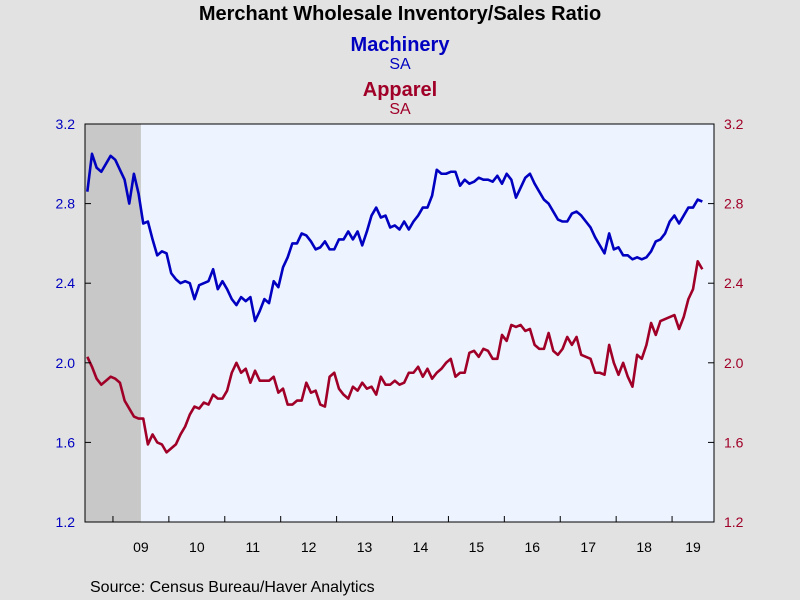 This screenshot has width=800, height=600. What do you see at coordinates (232, 587) in the screenshot?
I see `source-note: Source: Census Bureau/Haver Analytics` at bounding box center [232, 587].